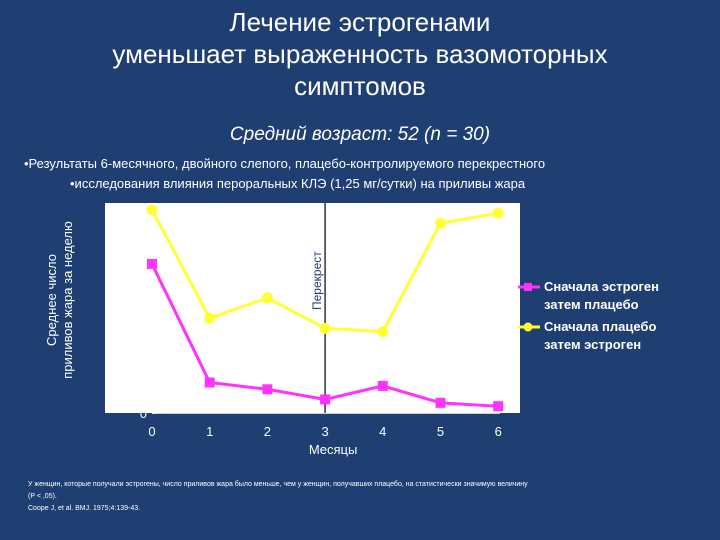  What do you see at coordinates (84, 508) in the screenshot?
I see `footnote-citation: Coope J, et al. BMJ. 1975;4:139-43.` at bounding box center [84, 508].